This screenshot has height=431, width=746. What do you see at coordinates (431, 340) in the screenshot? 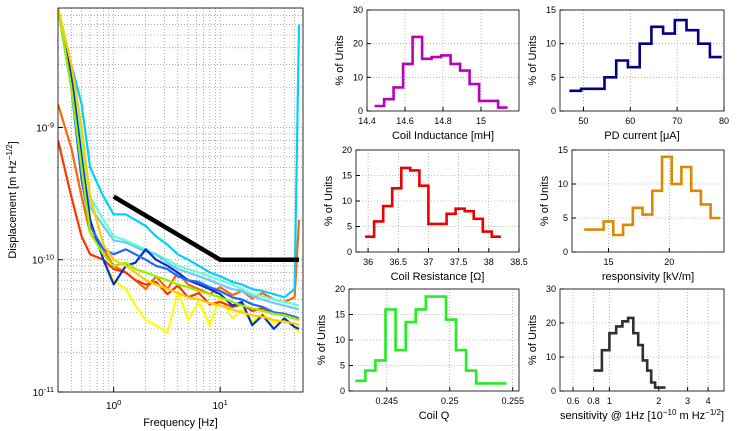
I see `coil_q-histogram-line` at bounding box center [431, 340].